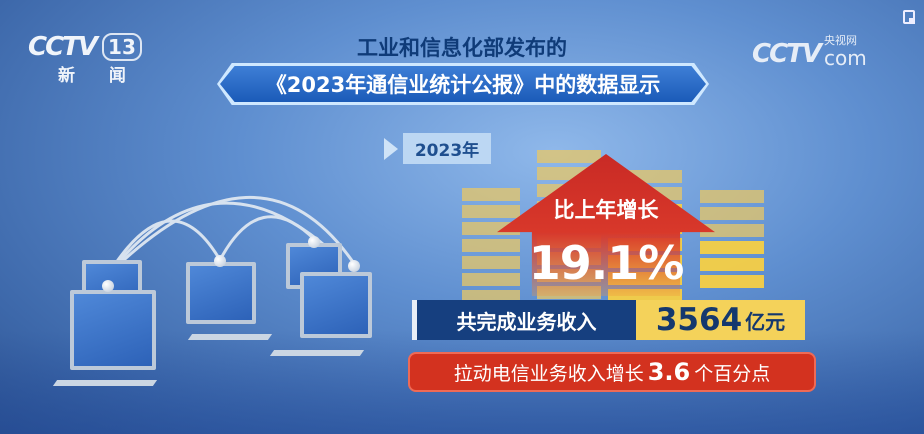 This screenshot has height=434, width=924. I want to click on corner-icon, so click(909, 17).